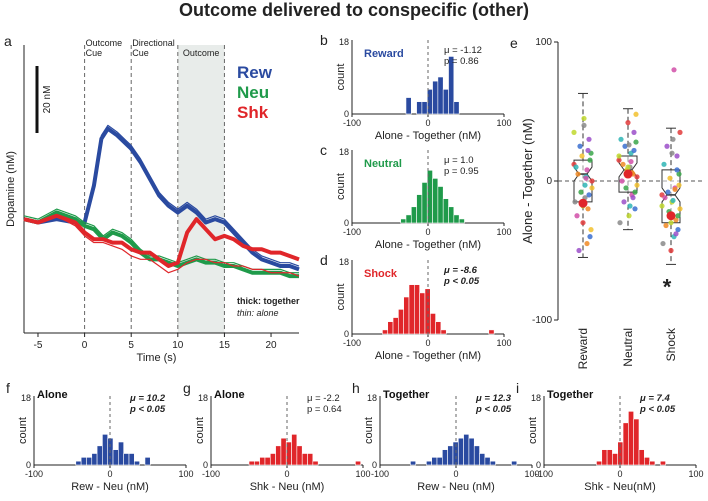 The height and width of the screenshot is (501, 708). Describe the element at coordinates (161, 246) in the screenshot. I see `series-line-shk-alone` at that location.